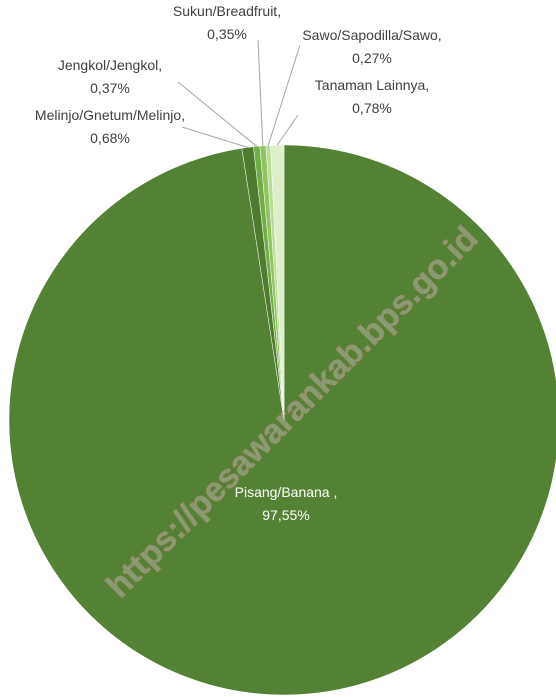 This screenshot has height=697, width=556. What do you see at coordinates (227, 34) in the screenshot?
I see `data-label-value: 0,35%` at bounding box center [227, 34].